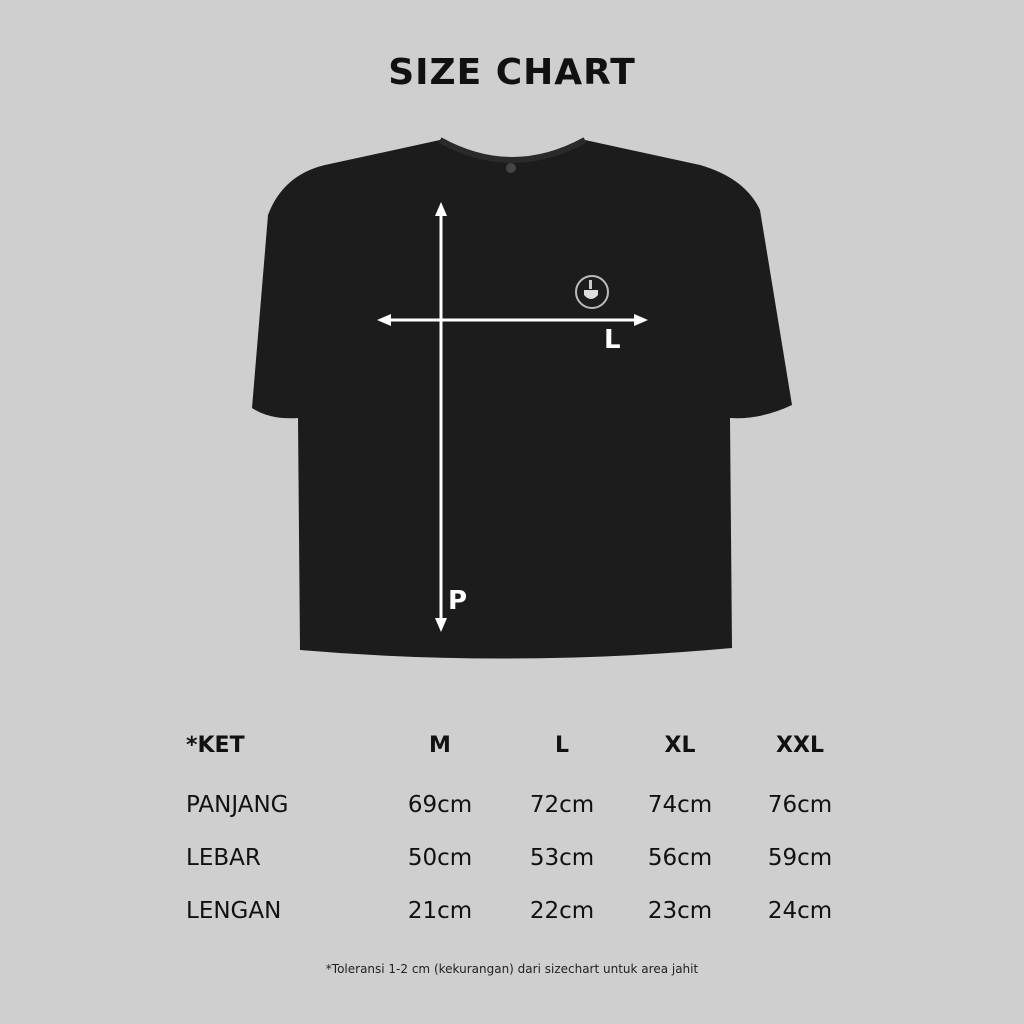  Describe the element at coordinates (440, 858) in the screenshot. I see `cell: 50cm` at that location.